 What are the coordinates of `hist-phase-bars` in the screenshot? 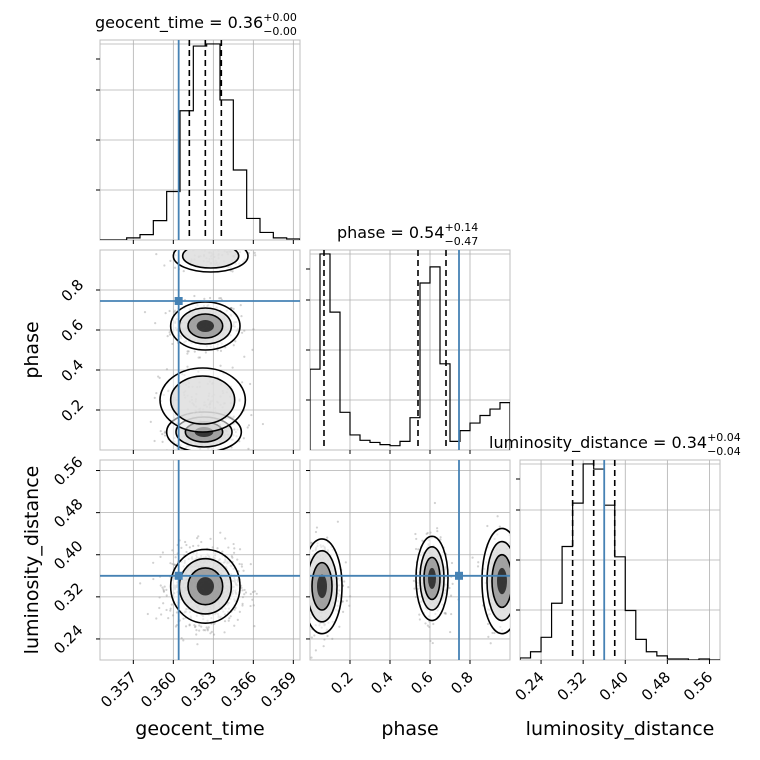 It's located at (410, 350).